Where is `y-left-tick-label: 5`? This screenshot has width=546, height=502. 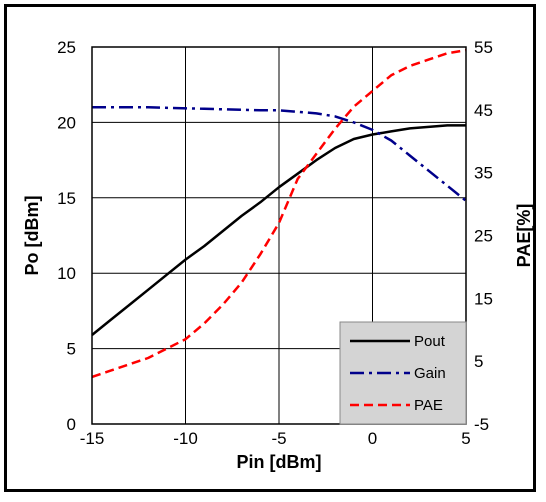
y-left-tick-label: 5 is located at coordinates (71, 349).